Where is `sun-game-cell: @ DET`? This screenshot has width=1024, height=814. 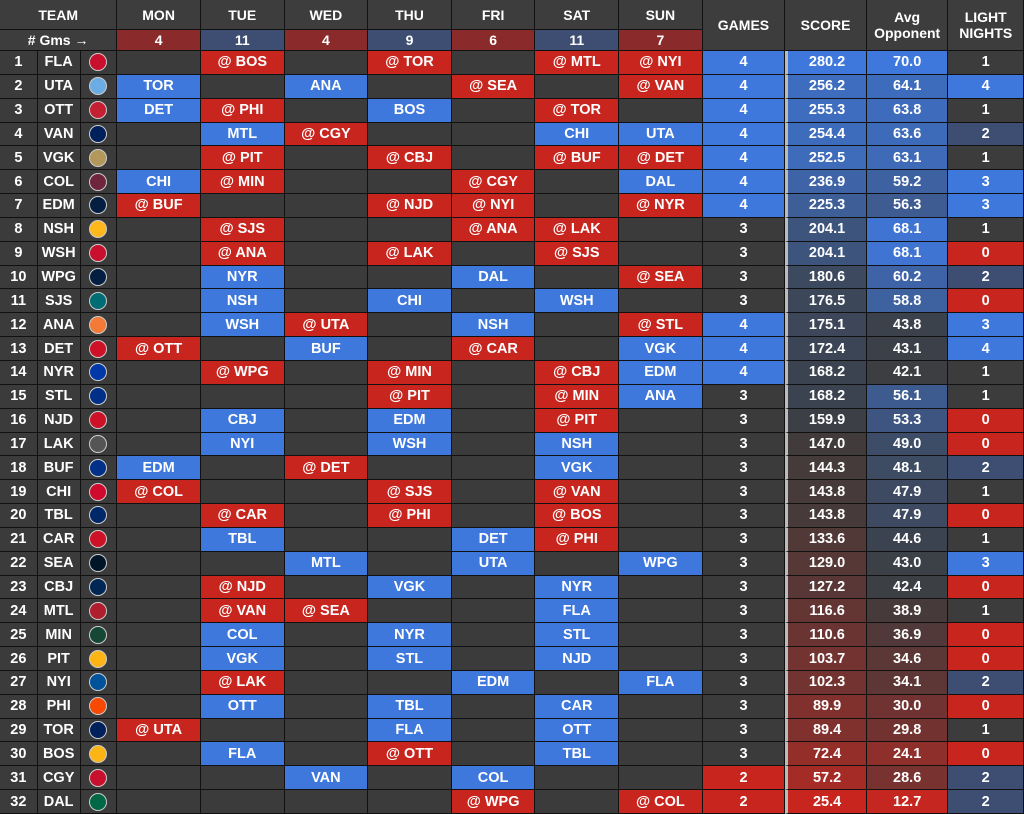
sun-game-cell: @ DET is located at coordinates (661, 158).